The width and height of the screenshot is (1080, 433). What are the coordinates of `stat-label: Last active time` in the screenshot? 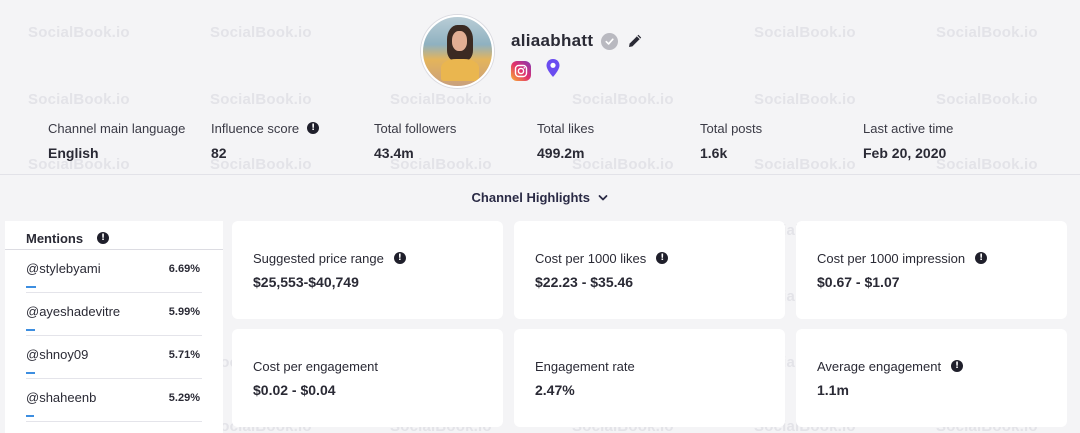 It's located at (908, 128).